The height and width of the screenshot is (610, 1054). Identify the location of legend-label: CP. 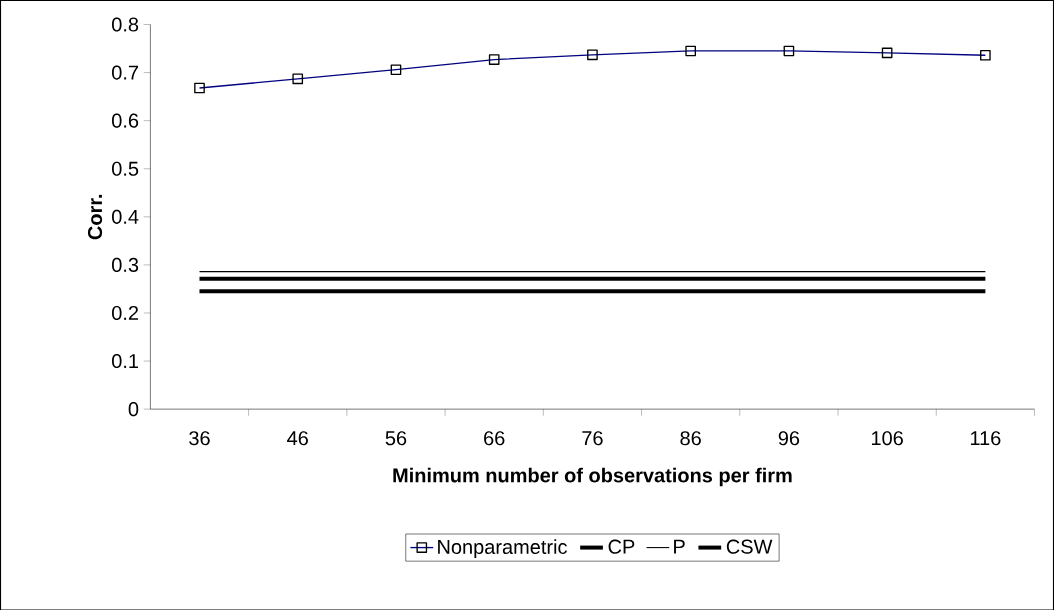
(621, 546).